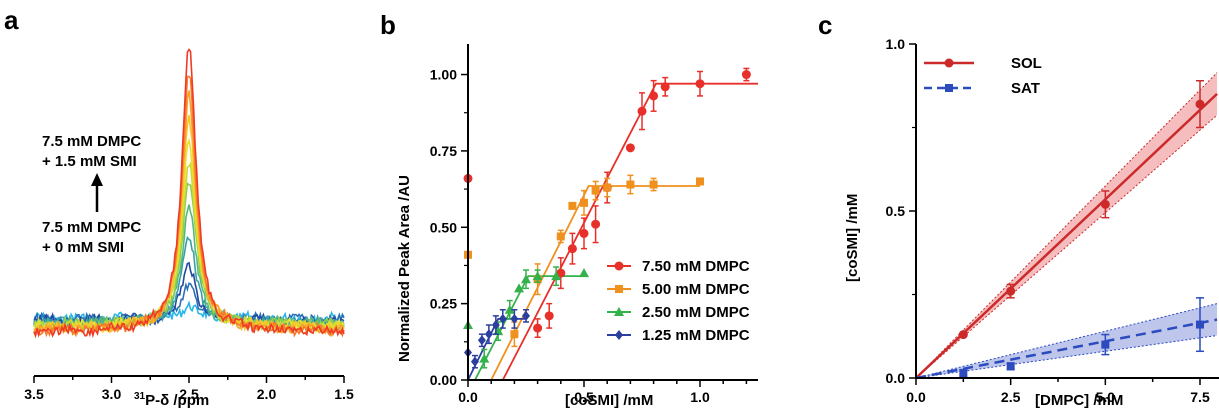 The width and height of the screenshot is (1219, 410). Describe the element at coordinates (1081, 228) in the screenshot. I see `data-points` at that location.